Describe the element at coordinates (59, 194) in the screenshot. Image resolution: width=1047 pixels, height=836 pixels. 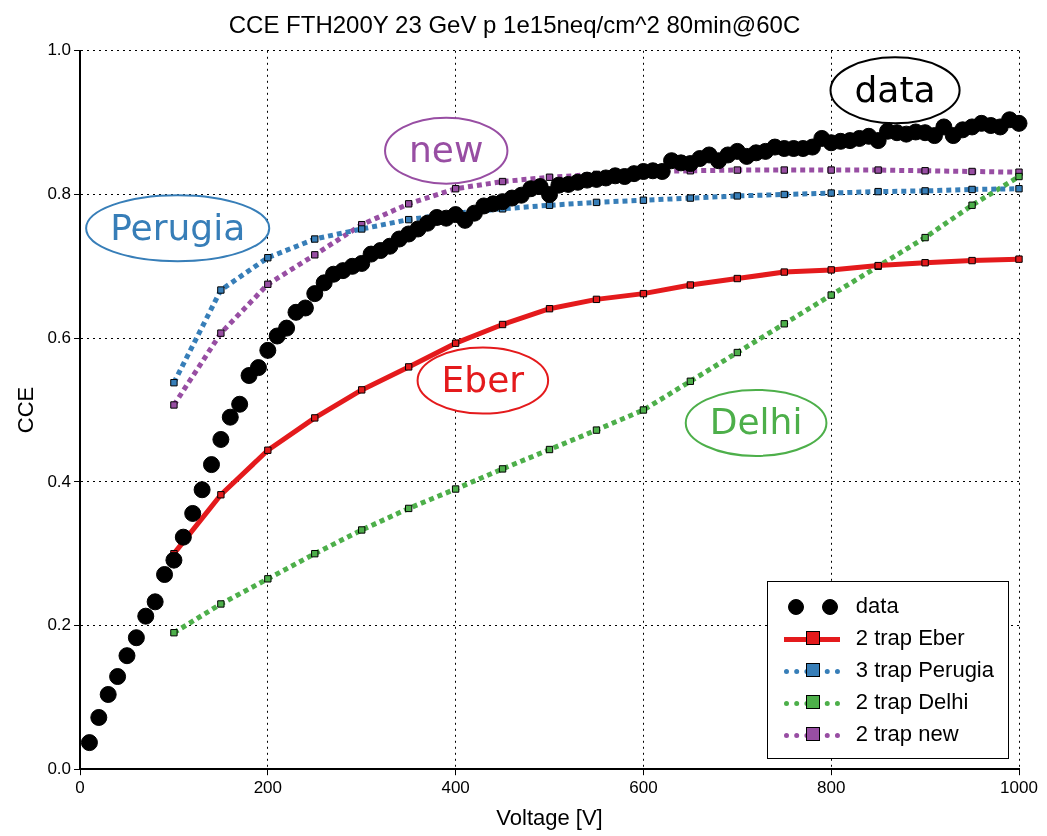
I see `y-tick-label: 0.8` at that location.